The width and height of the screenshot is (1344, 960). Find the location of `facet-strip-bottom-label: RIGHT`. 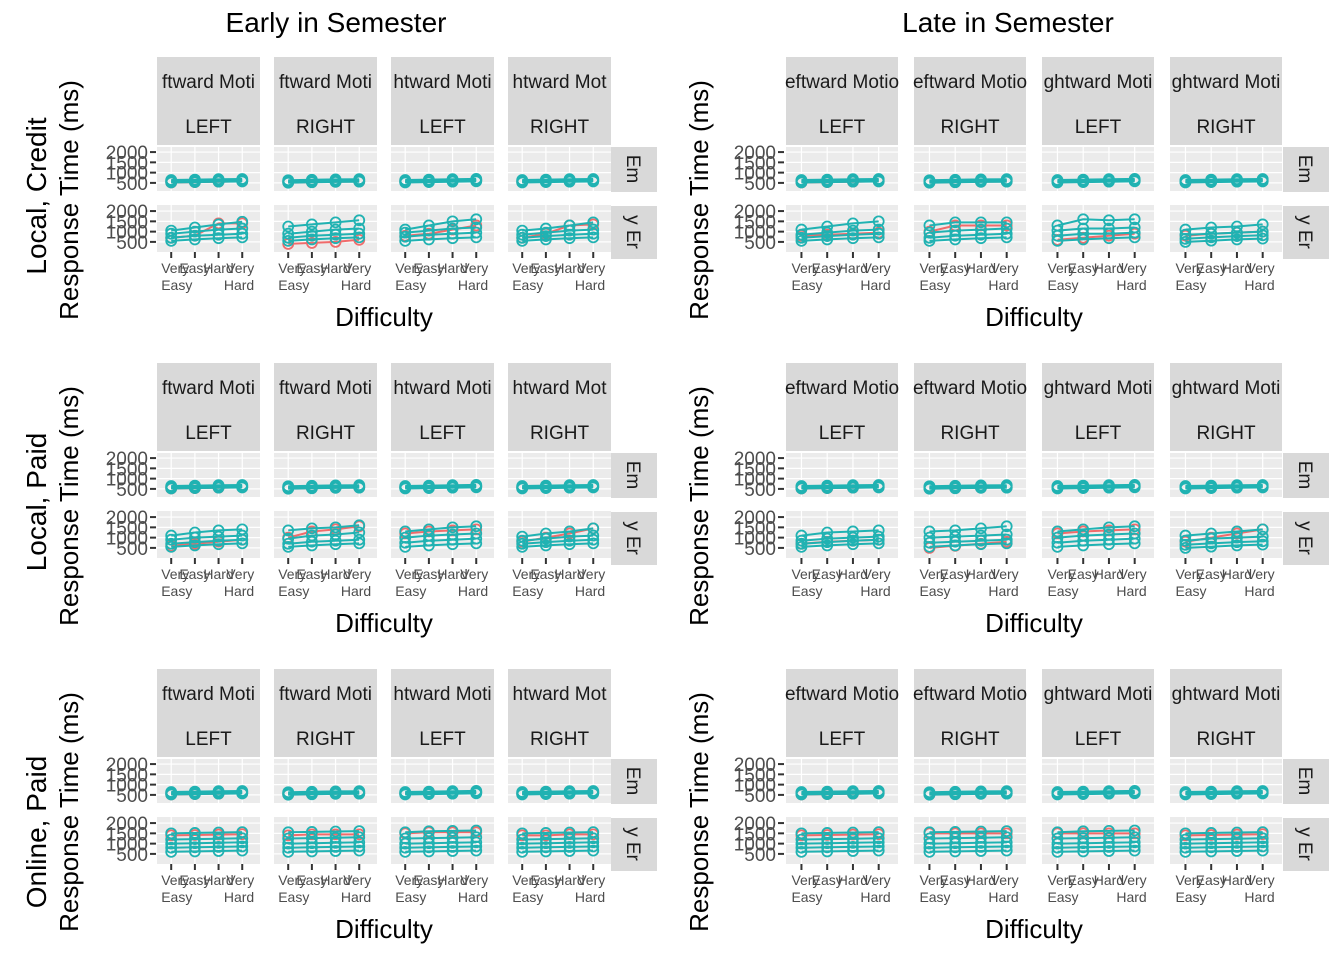

facet-strip-bottom-label: RIGHT is located at coordinates (970, 433).